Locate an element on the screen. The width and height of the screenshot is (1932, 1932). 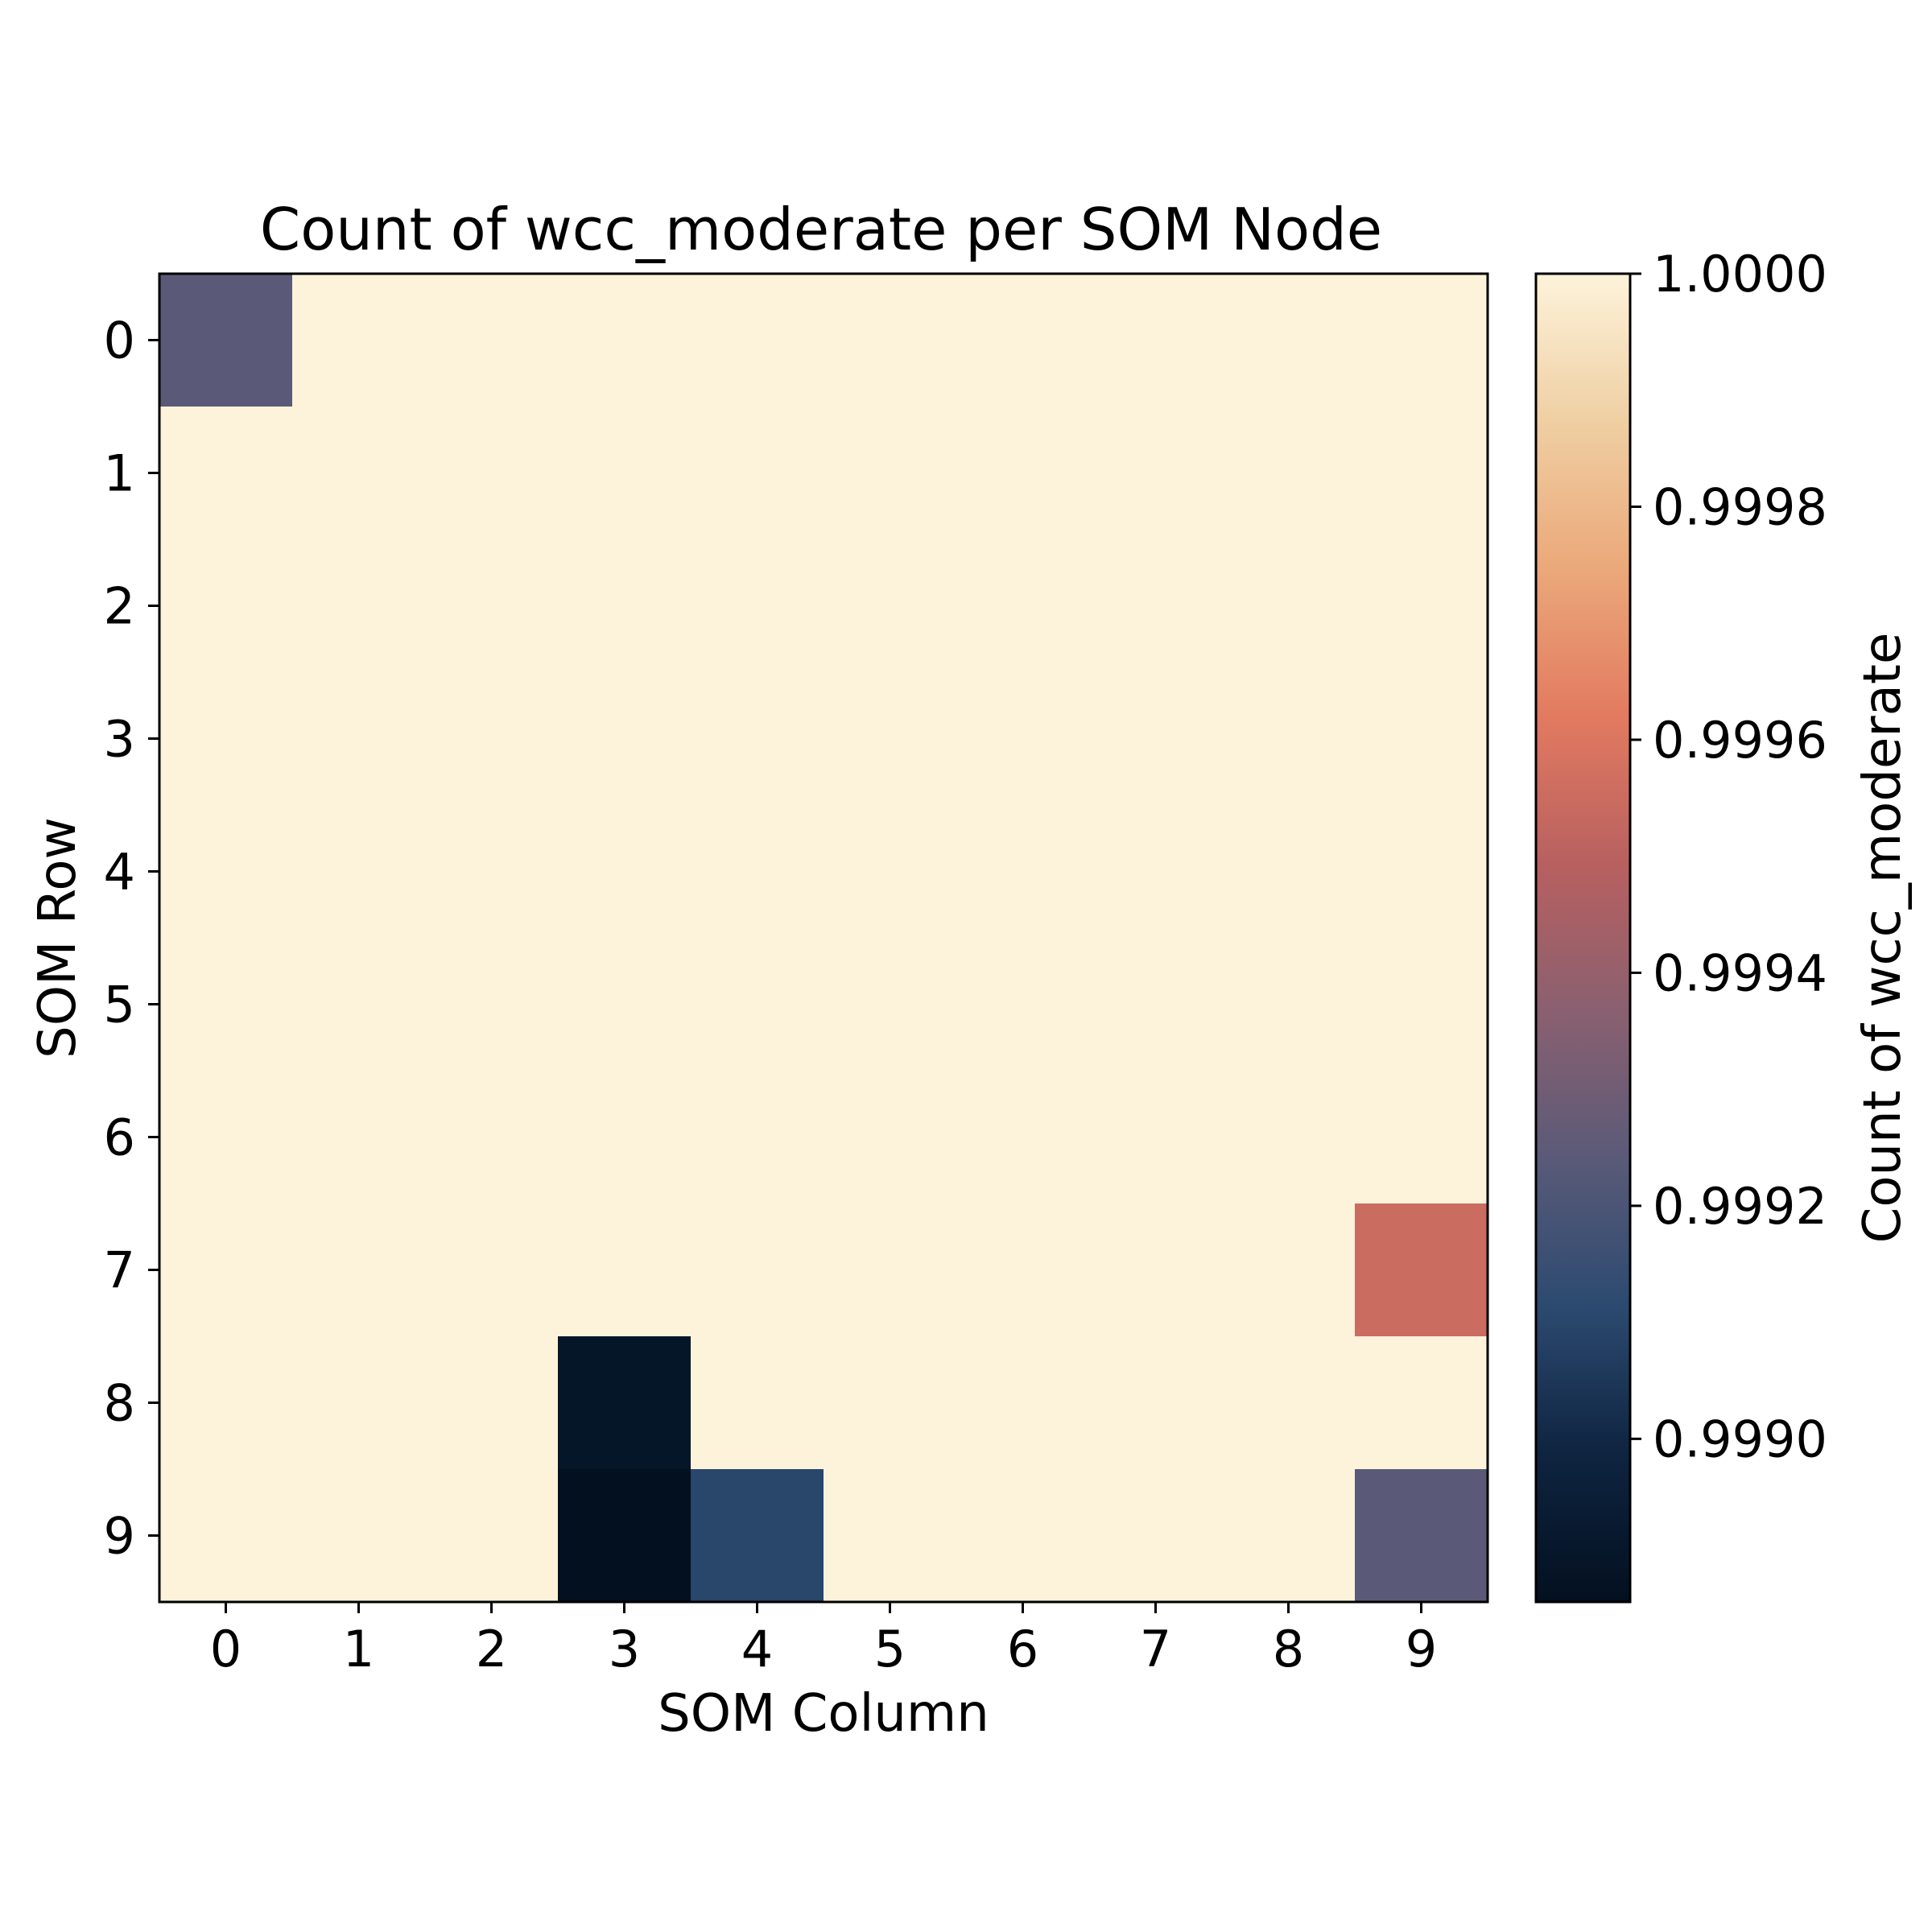
colorbar-tick-label: 0.9990 is located at coordinates (1740, 1439).